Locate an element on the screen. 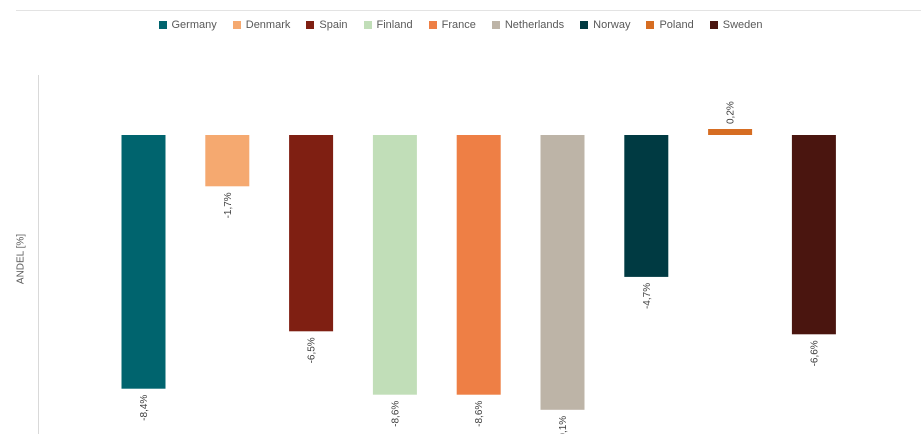  legend-label: Spain is located at coordinates (333, 25).